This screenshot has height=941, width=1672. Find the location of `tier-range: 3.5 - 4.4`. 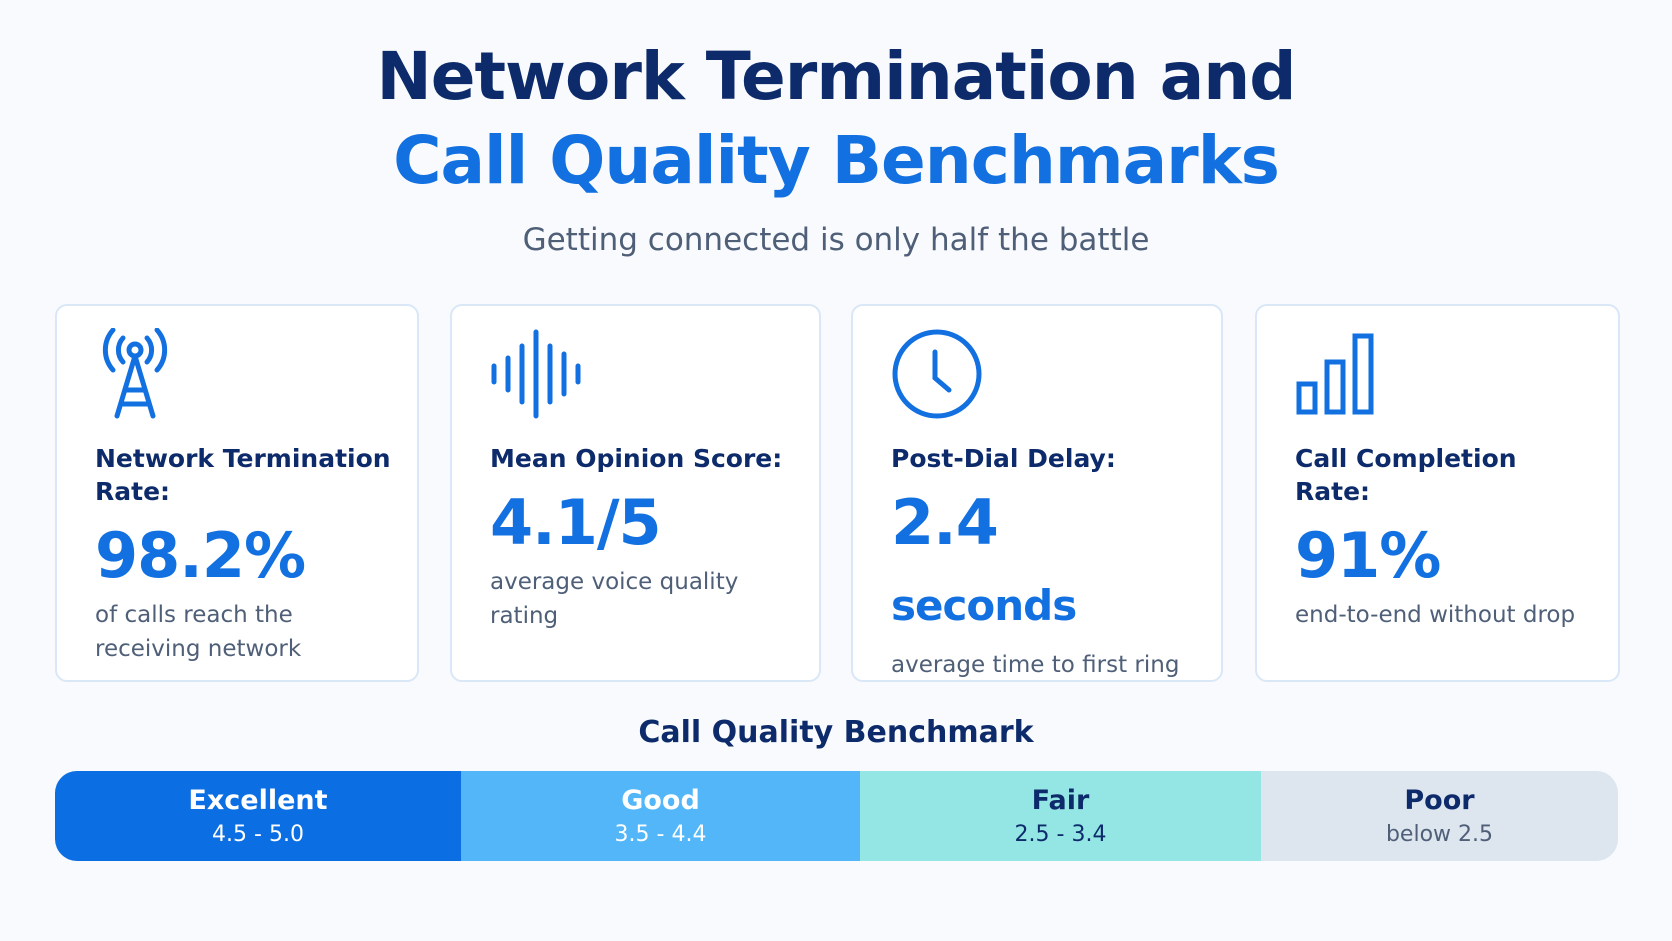

tier-range: 3.5 - 4.4 is located at coordinates (660, 834).